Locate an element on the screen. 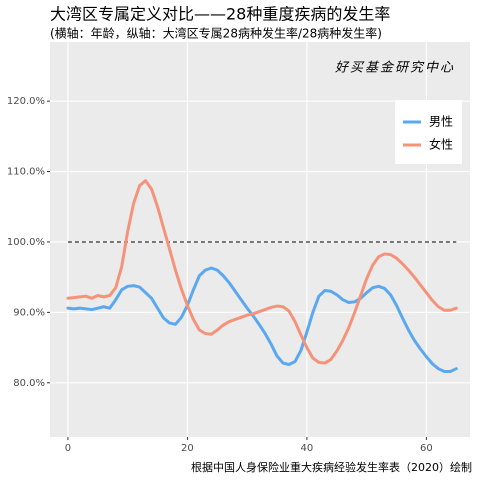  chart-title: 大湾区专属定义对比——28种重度疾病的发生率 is located at coordinates (220, 14).